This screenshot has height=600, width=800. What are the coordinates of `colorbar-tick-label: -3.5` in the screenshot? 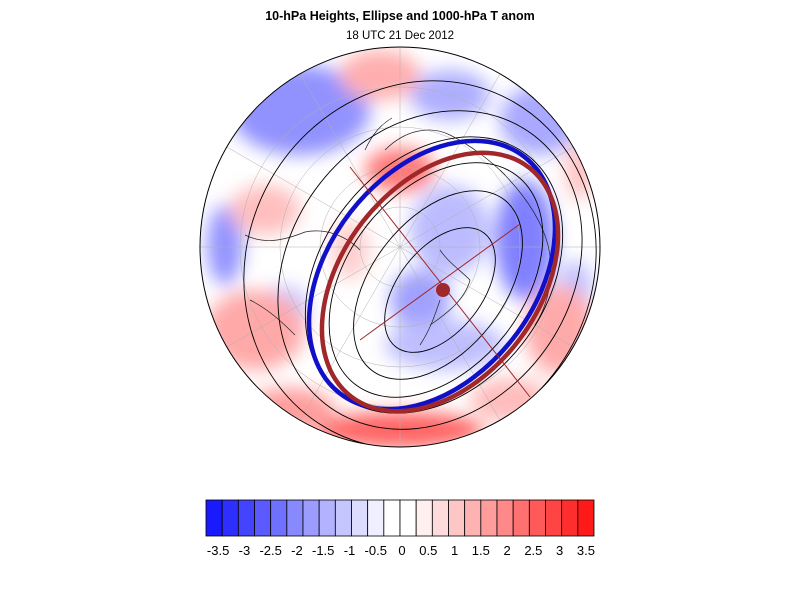 It's located at (218, 550).